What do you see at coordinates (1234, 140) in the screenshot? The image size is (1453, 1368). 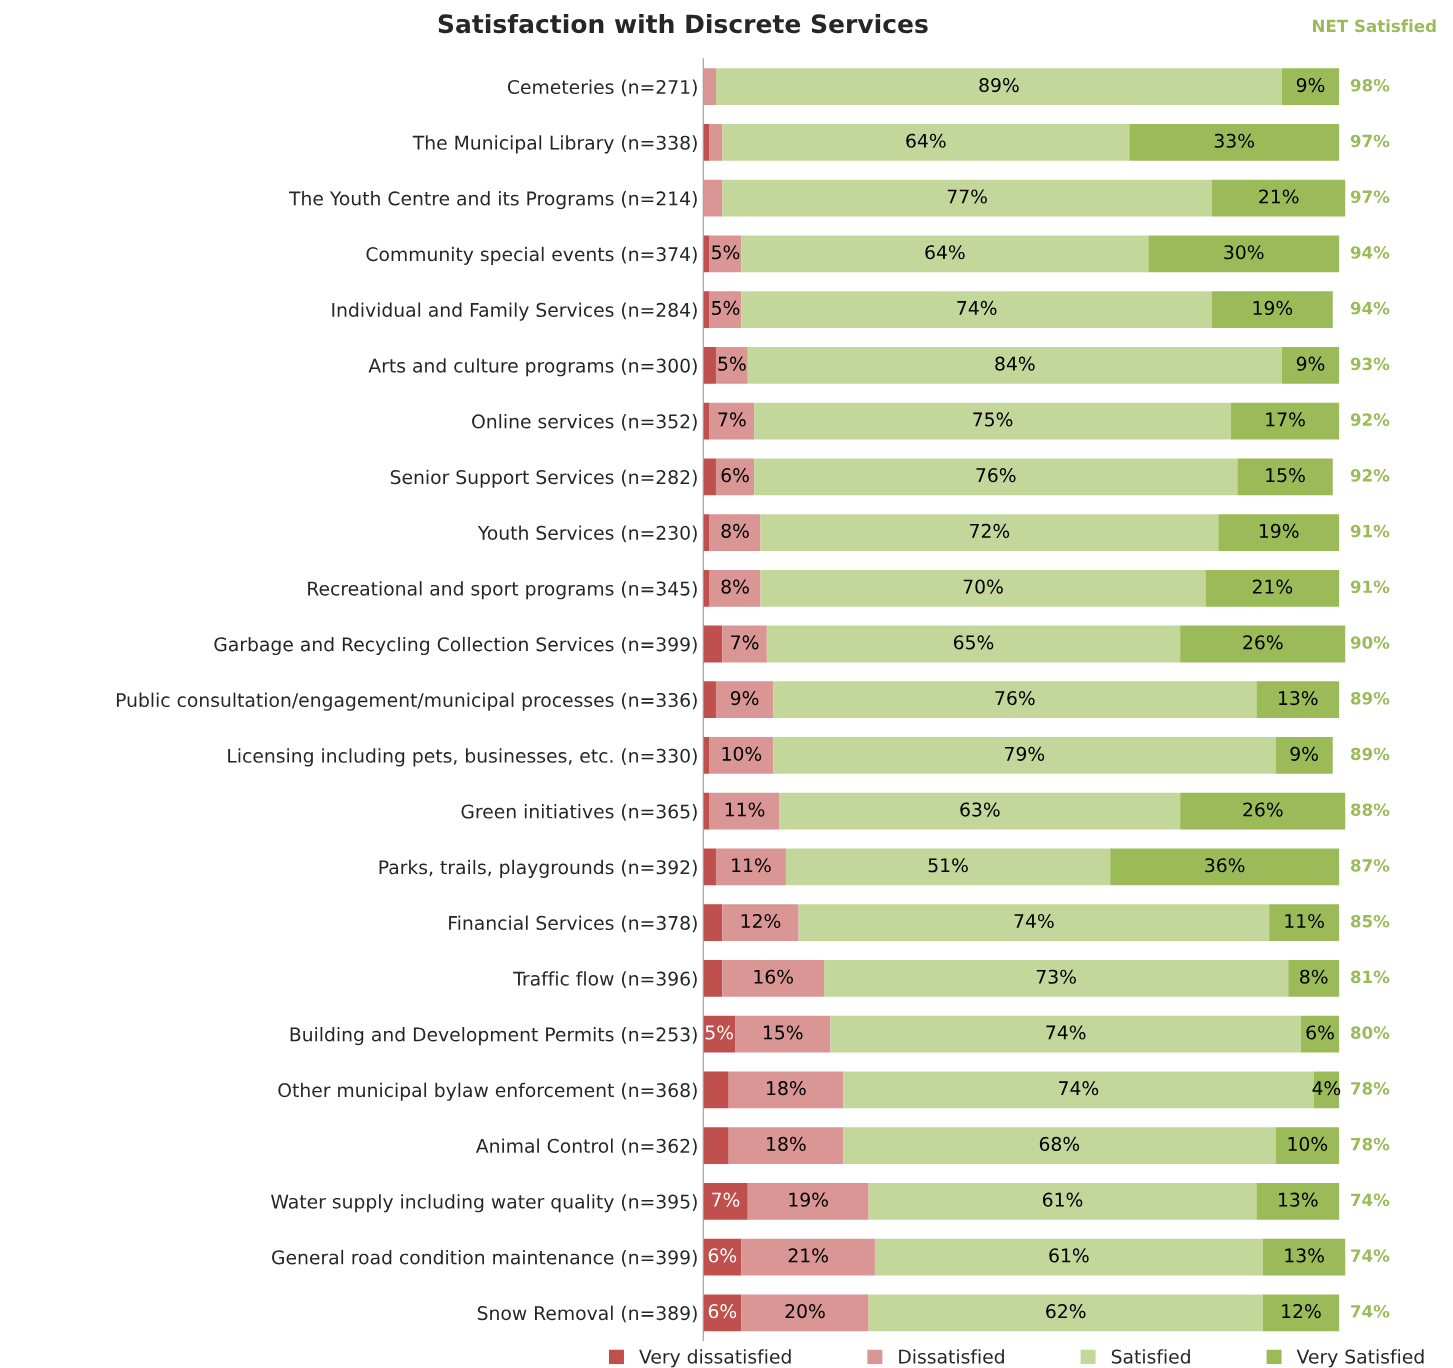 I see `data-label: 33%` at bounding box center [1234, 140].